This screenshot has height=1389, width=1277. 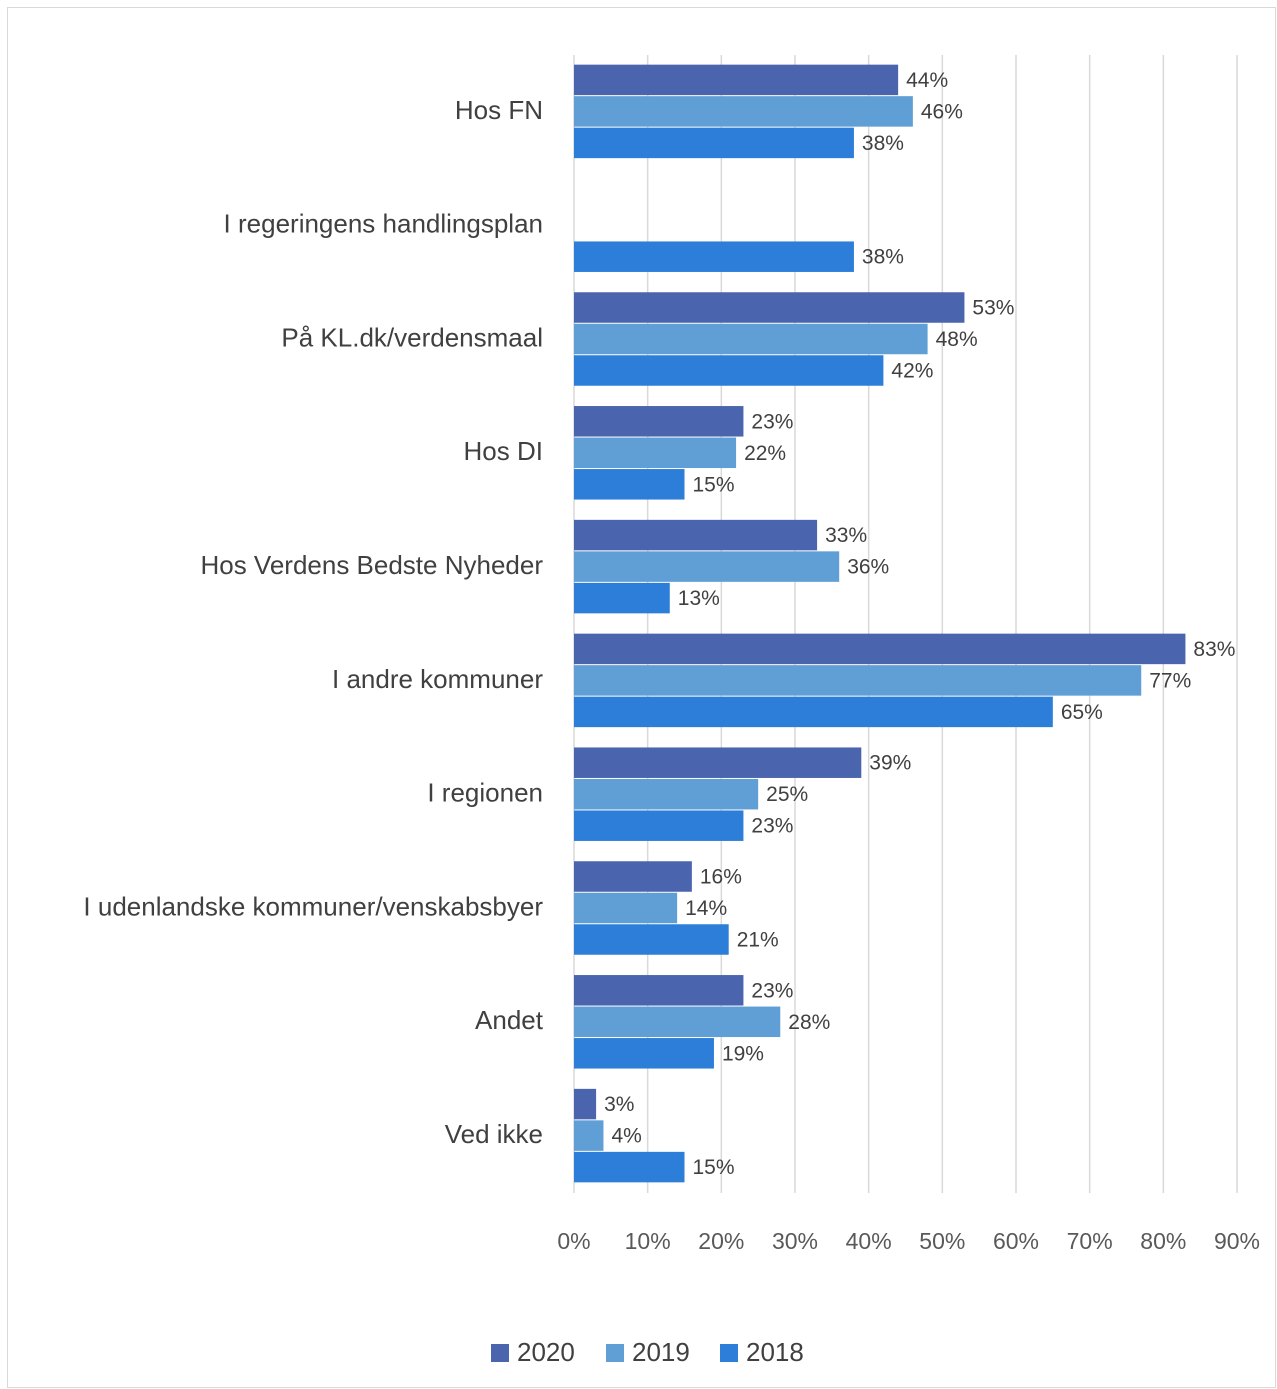 What do you see at coordinates (546, 1352) in the screenshot?
I see `legend-label: 2020` at bounding box center [546, 1352].